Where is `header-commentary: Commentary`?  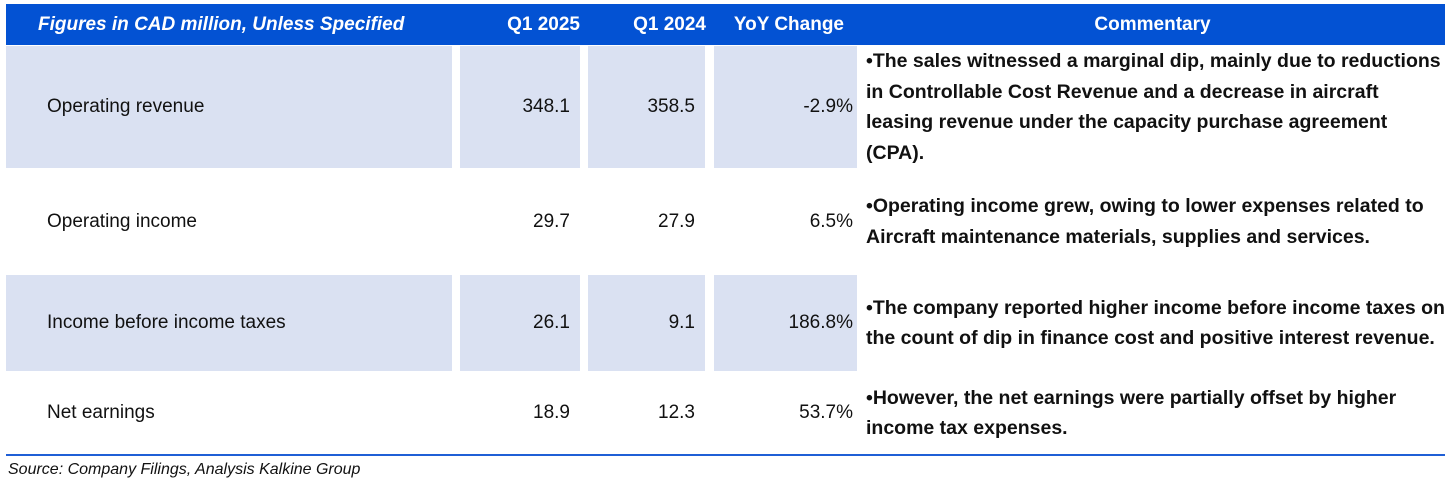 header-commentary: Commentary is located at coordinates (1152, 24).